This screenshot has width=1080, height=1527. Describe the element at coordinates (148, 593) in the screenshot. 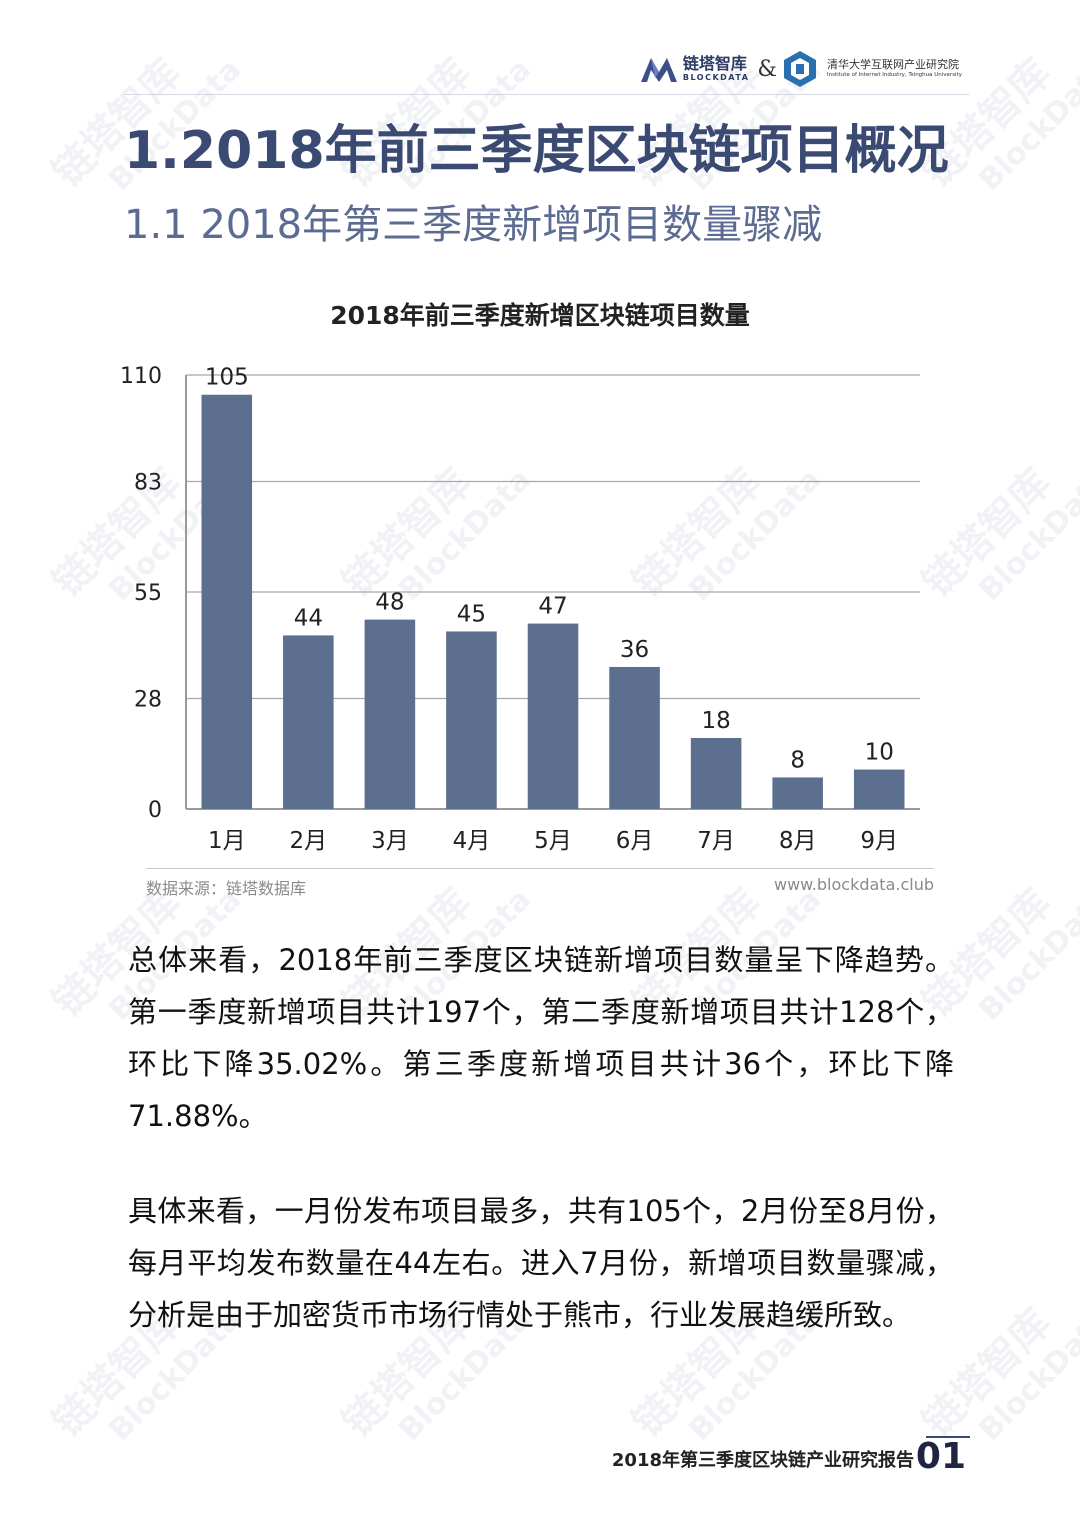

I see `y-tick-label: 55` at that location.